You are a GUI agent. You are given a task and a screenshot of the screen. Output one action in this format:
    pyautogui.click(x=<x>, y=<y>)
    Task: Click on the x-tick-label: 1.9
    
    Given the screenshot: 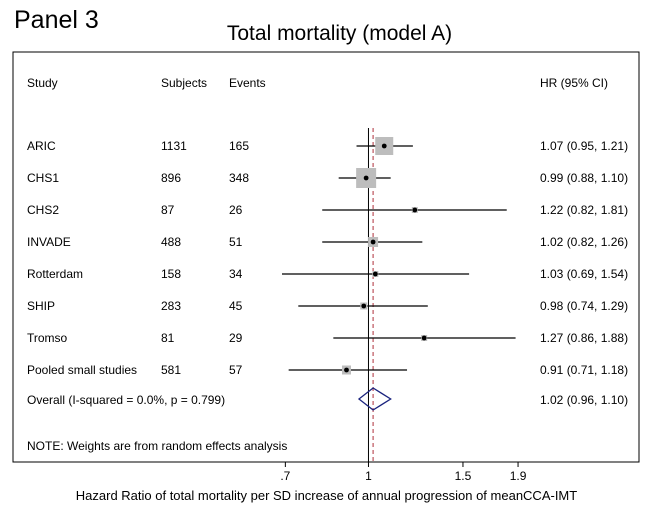 What is the action you would take?
    pyautogui.click(x=518, y=476)
    